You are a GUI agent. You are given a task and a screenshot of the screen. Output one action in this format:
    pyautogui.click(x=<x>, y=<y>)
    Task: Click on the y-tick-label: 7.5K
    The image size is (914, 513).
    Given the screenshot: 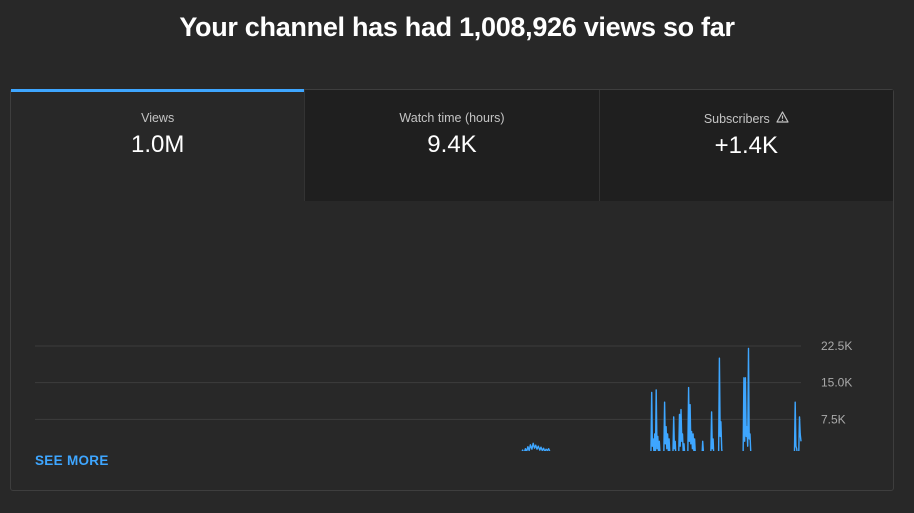 What is the action you would take?
    pyautogui.click(x=833, y=419)
    